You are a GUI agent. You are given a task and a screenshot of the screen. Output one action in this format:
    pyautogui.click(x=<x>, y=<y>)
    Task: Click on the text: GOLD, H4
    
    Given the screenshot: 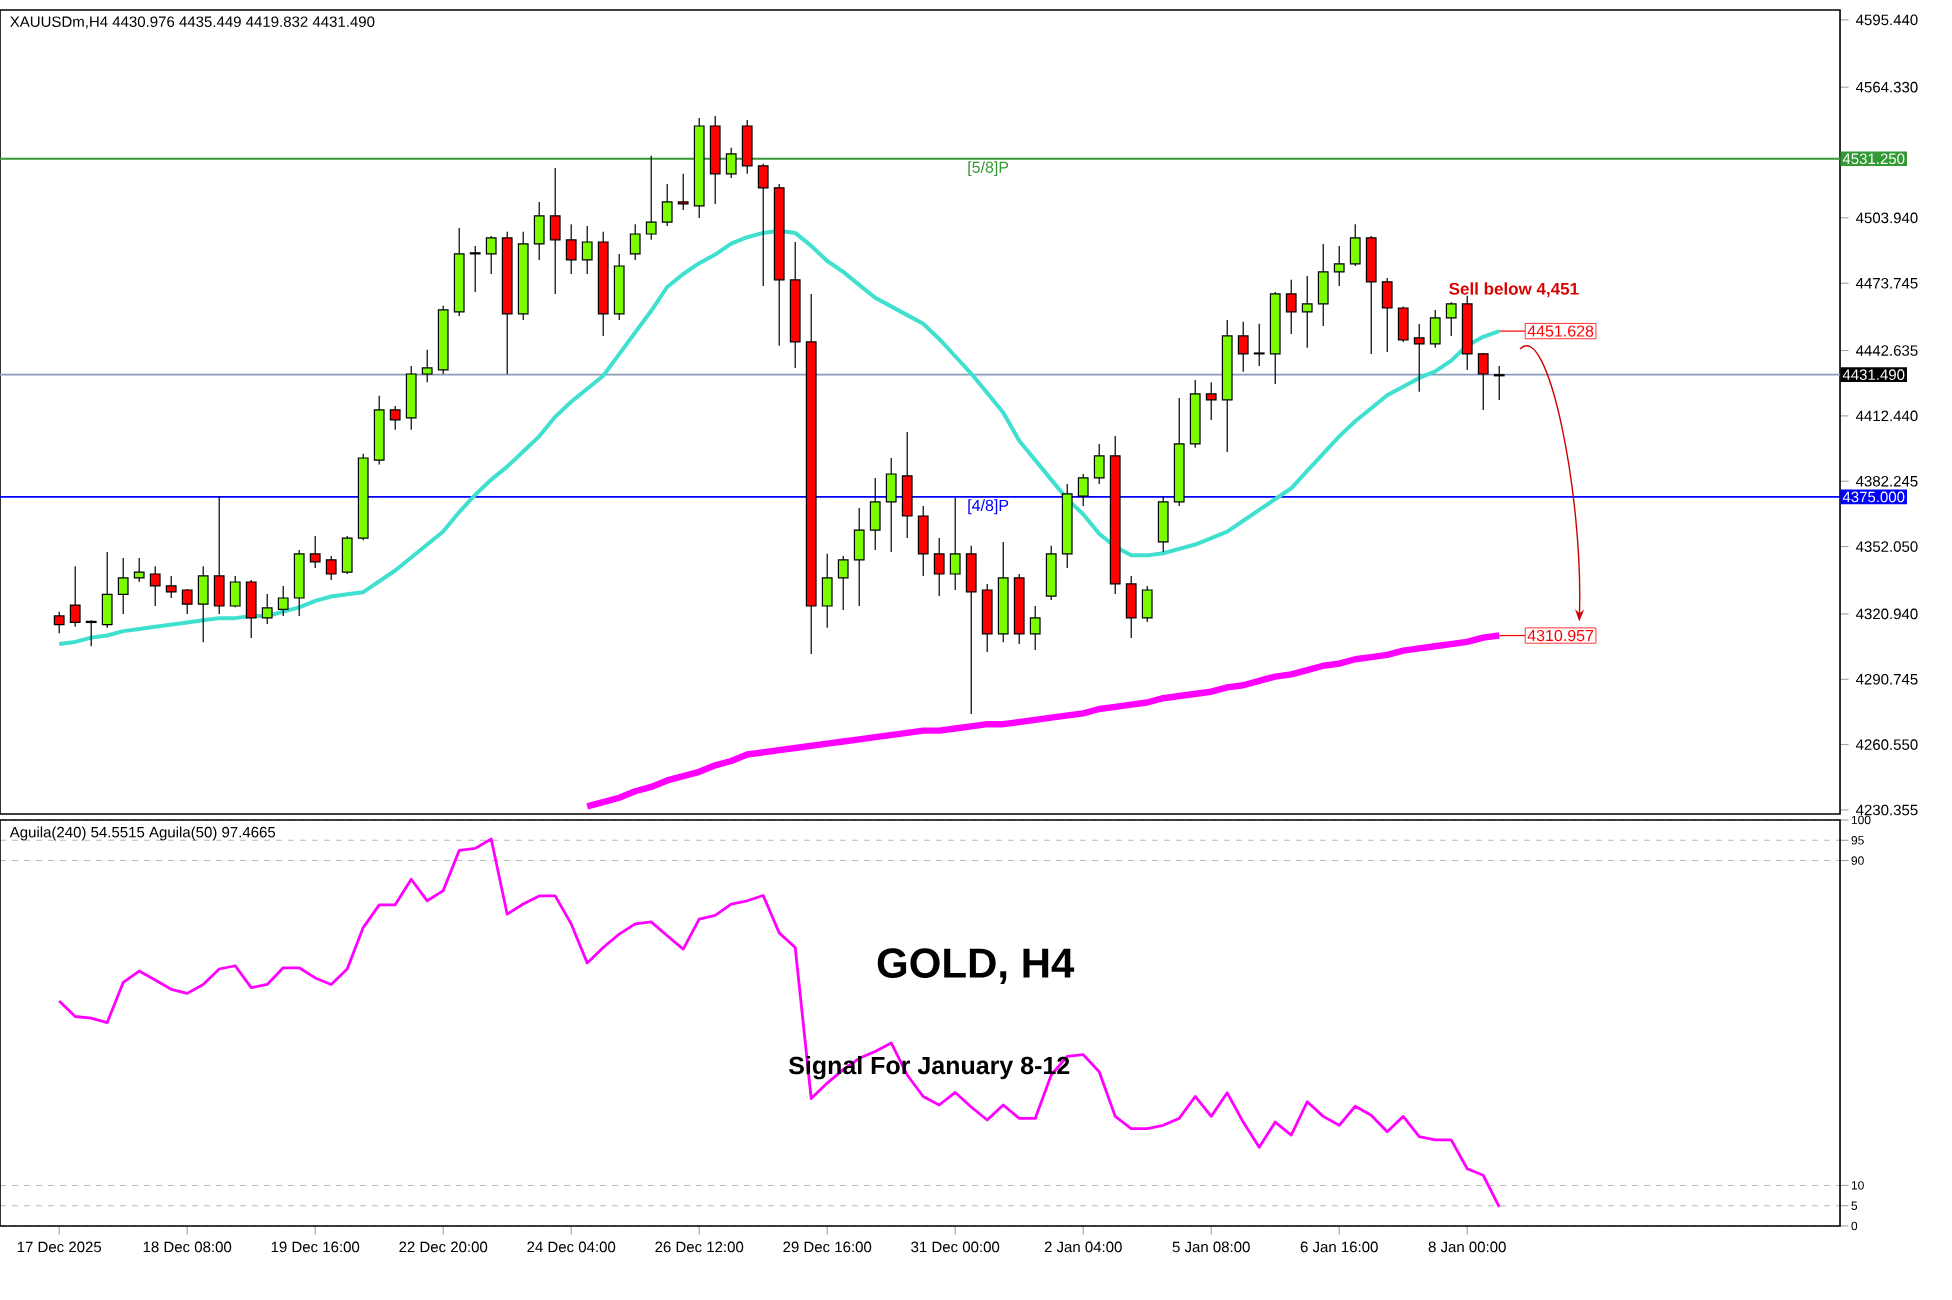 What is the action you would take?
    pyautogui.click(x=976, y=966)
    